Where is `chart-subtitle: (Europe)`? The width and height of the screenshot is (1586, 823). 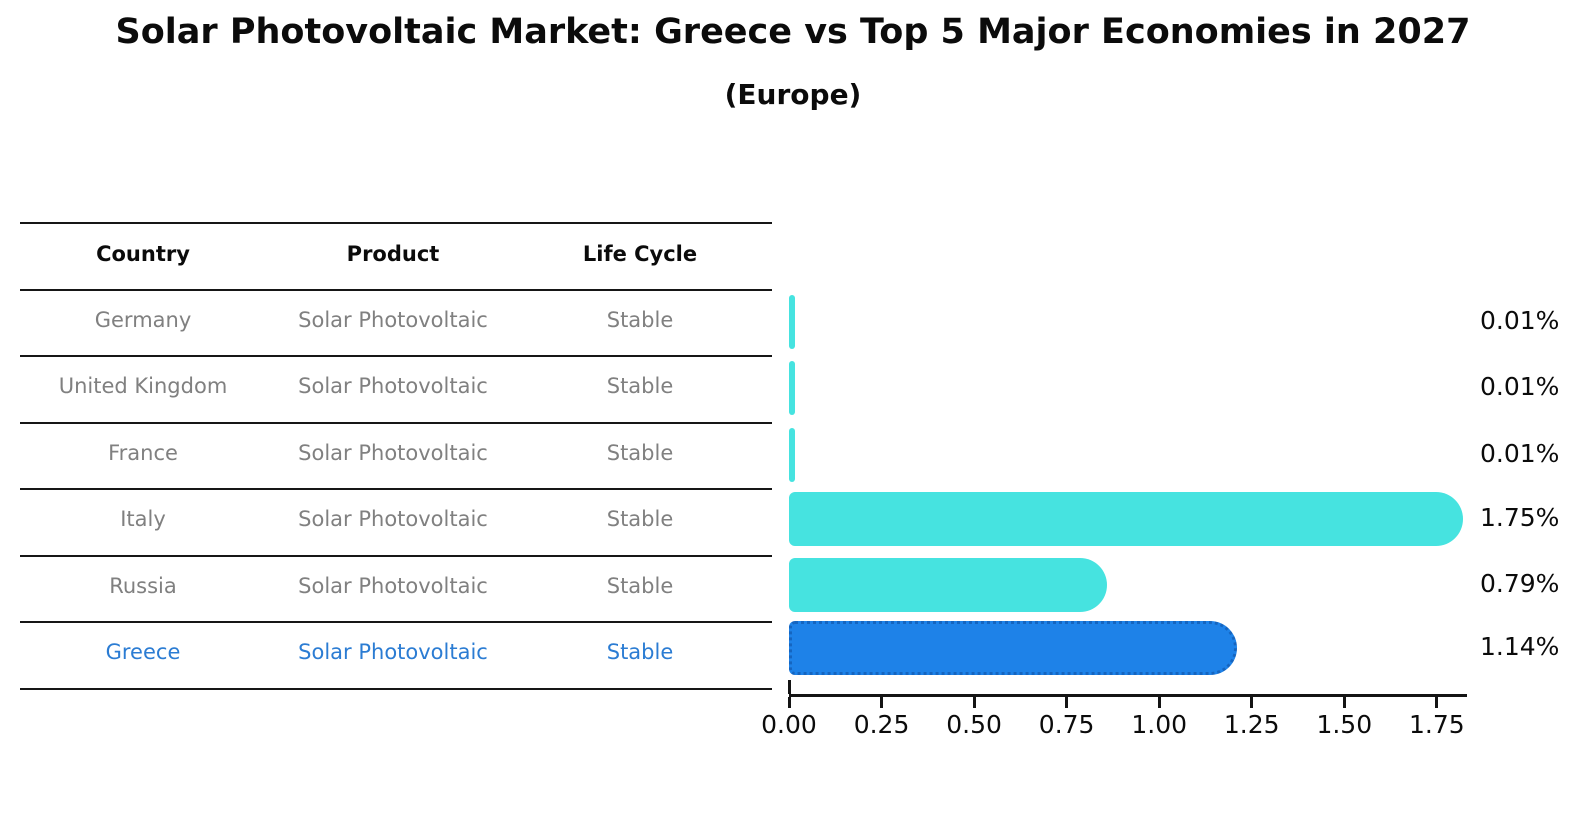 chart-subtitle: (Europe) is located at coordinates (793, 94).